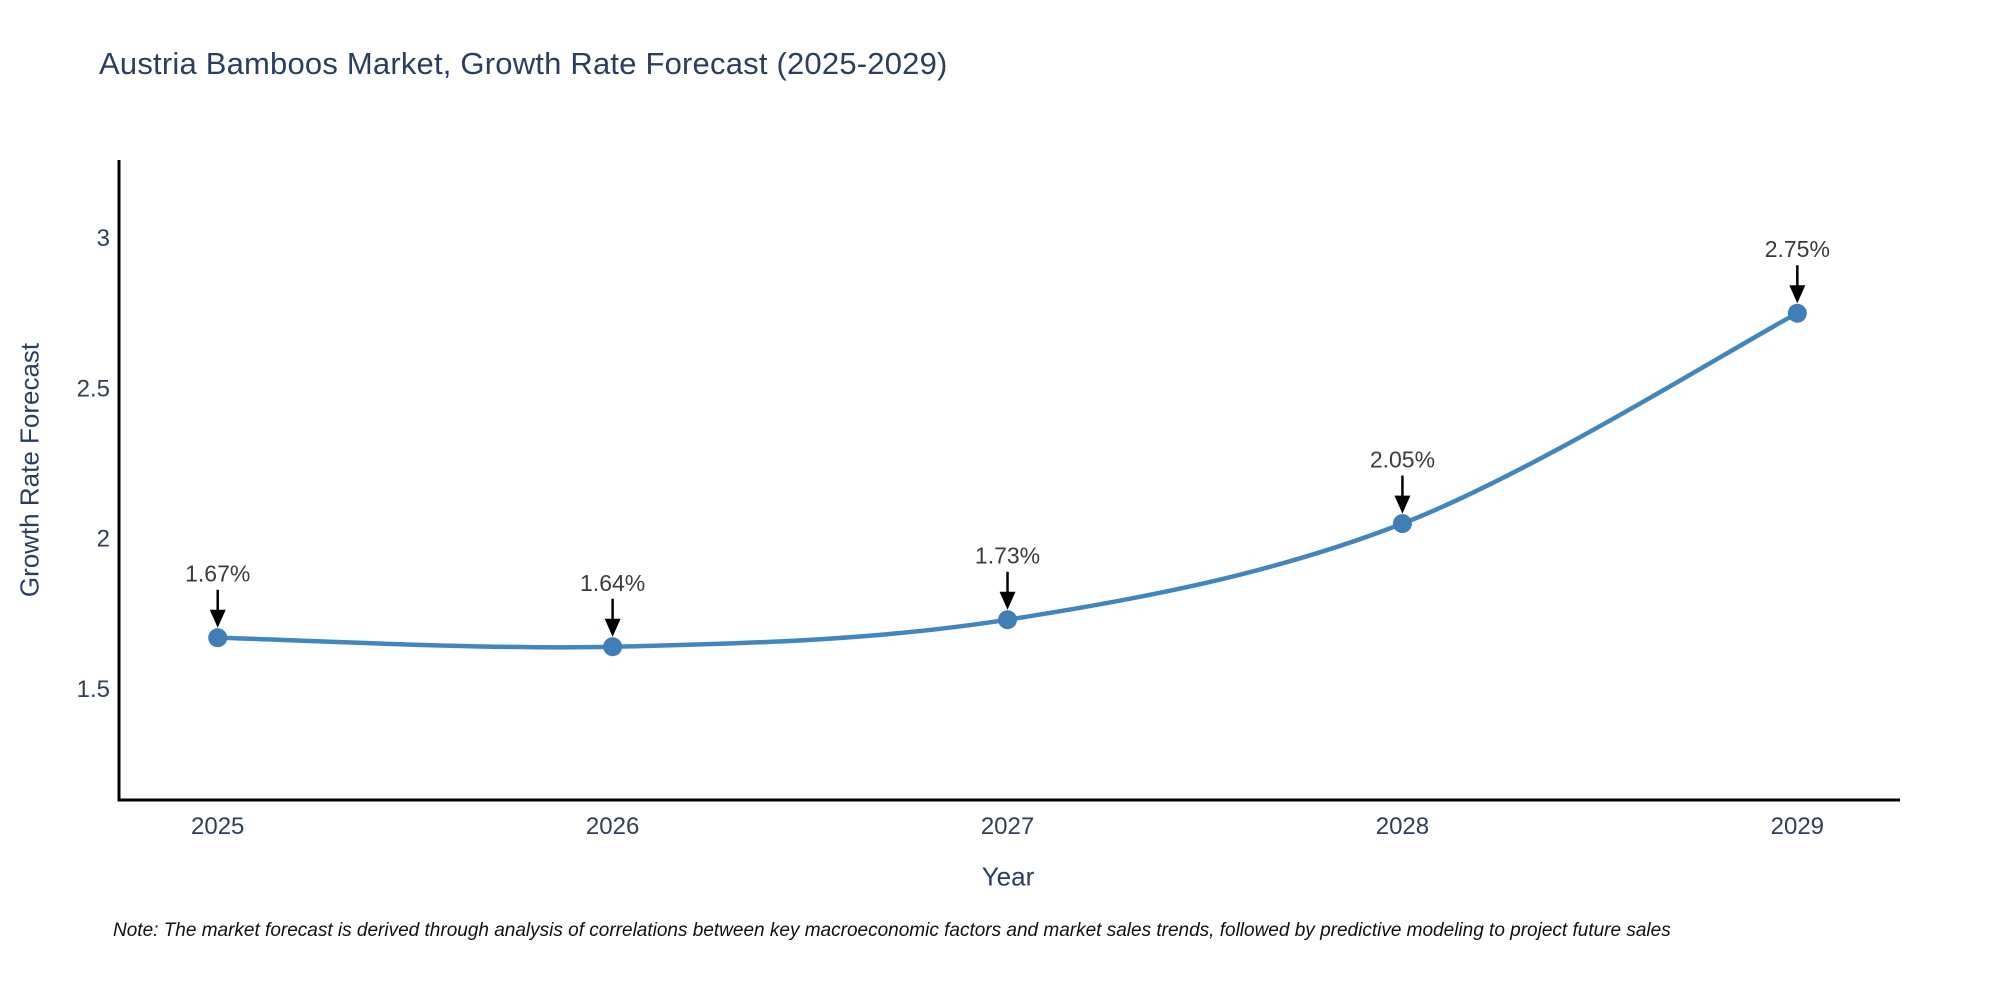  I want to click on y-tick-label: 2.5, so click(93, 388).